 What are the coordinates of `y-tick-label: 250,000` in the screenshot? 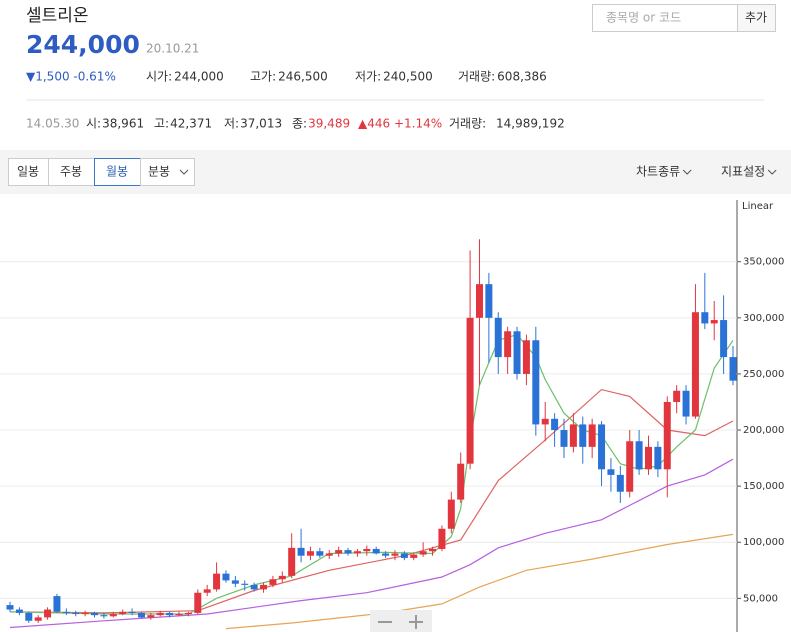 It's located at (763, 374).